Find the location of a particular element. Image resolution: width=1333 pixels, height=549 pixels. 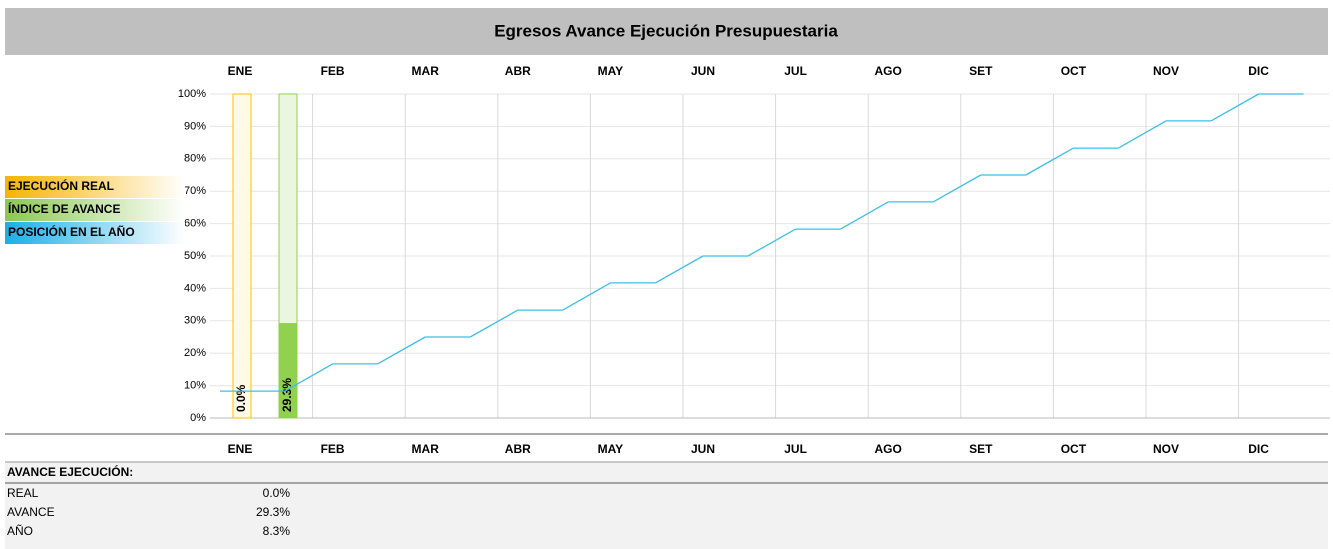

chart-title: Egresos Avance Ejecución Presupuestaria is located at coordinates (666, 30).